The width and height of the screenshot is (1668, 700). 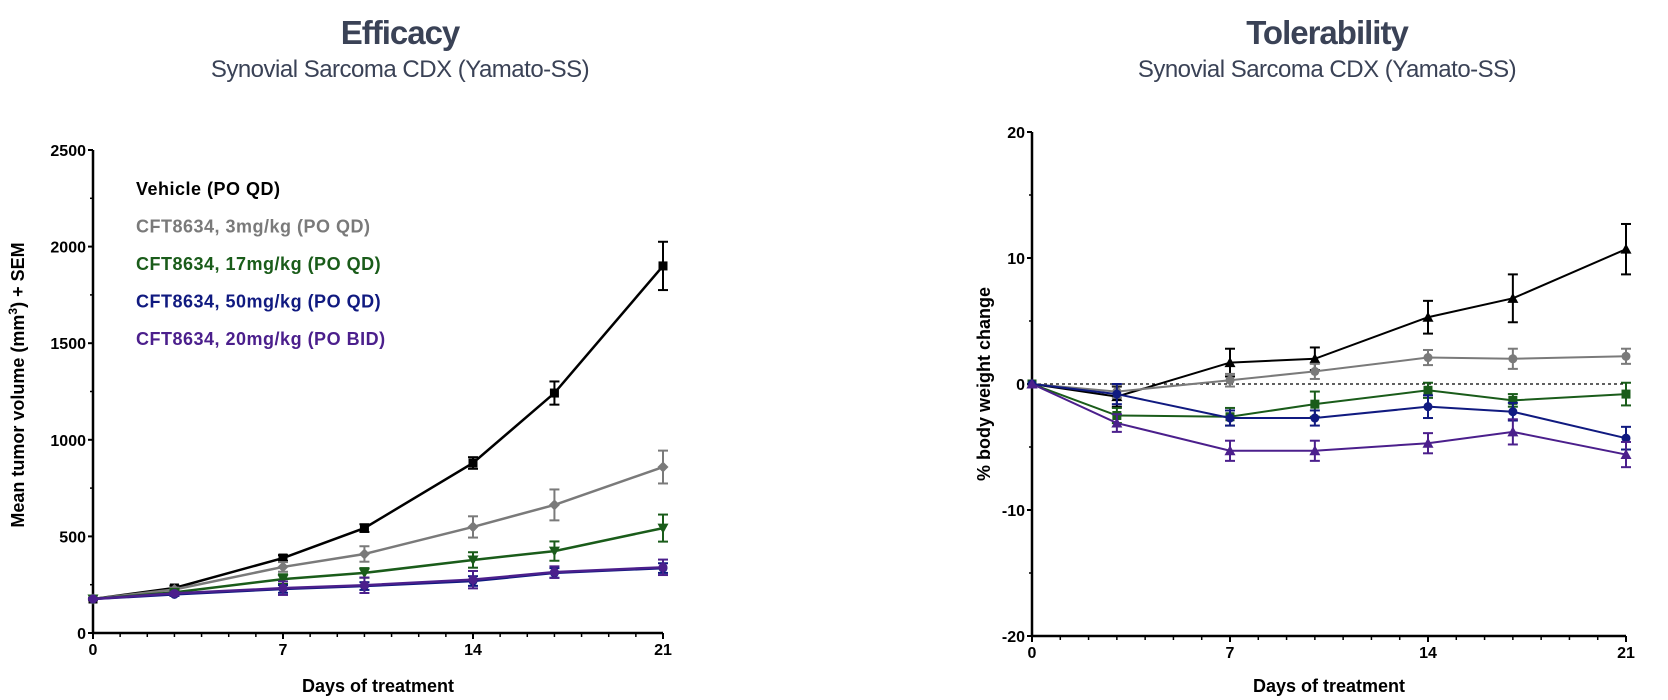 What do you see at coordinates (253, 227) in the screenshot?
I see `legend-entry: CFT8634, 3mg/kg (PO QD)` at bounding box center [253, 227].